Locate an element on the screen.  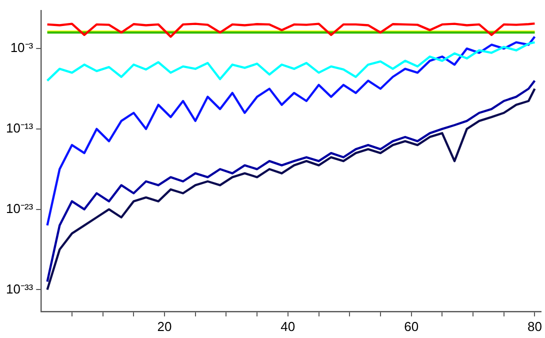
y-tick-label: 10⁻³ is located at coordinates (22, 48).